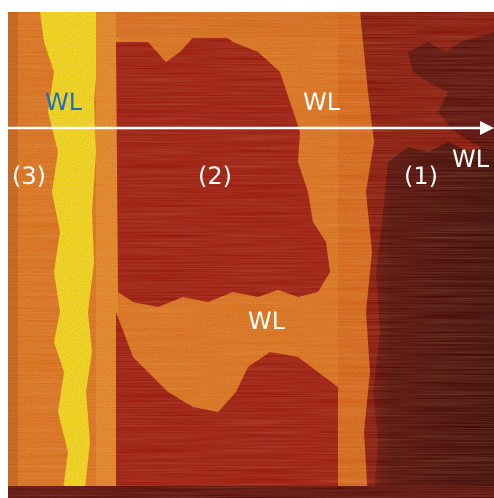  What do you see at coordinates (322, 102) in the screenshot?
I see `wl-label-top-center: WL` at bounding box center [322, 102].